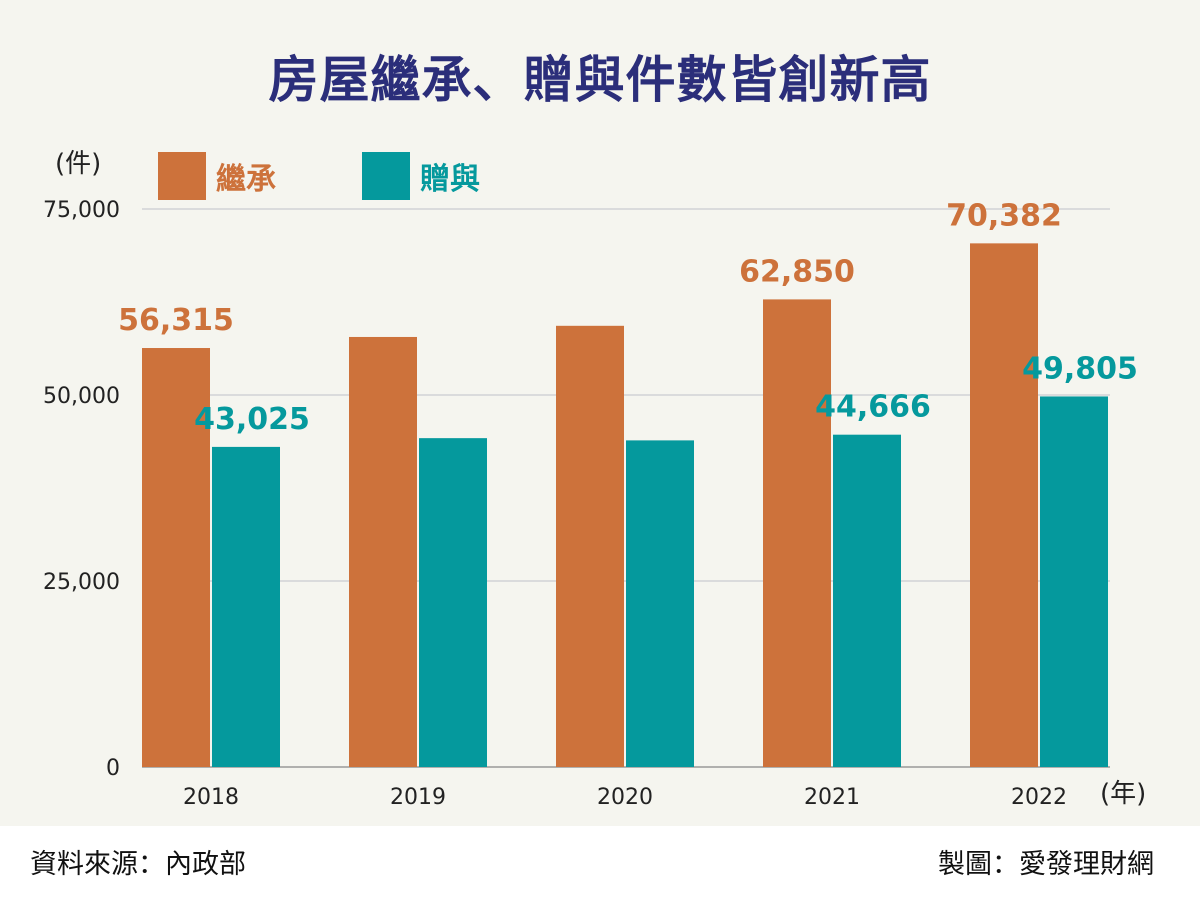  Describe the element at coordinates (600, 863) in the screenshot. I see `footer` at that location.